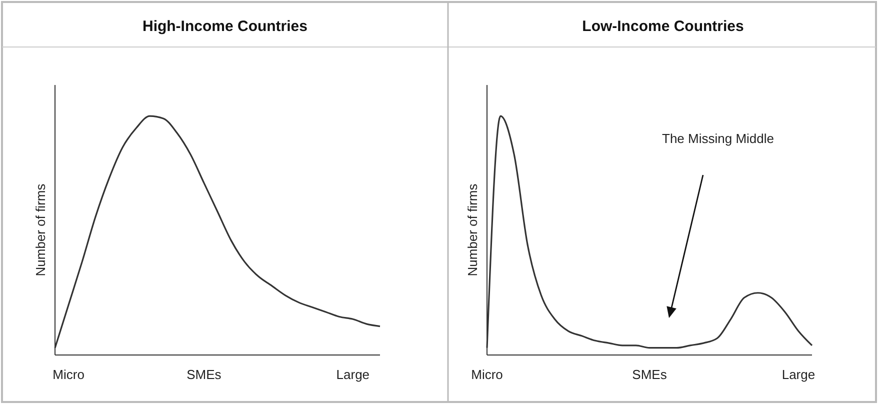 The image size is (880, 408). I want to click on chart-title: High-Income Countries, so click(225, 26).